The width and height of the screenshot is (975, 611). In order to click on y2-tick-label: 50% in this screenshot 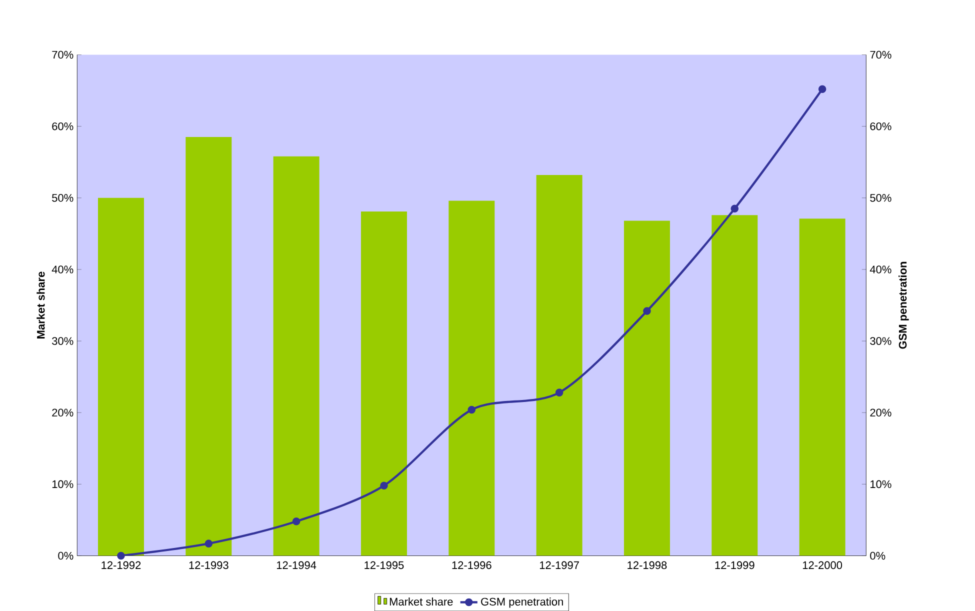, I will do `click(881, 198)`.